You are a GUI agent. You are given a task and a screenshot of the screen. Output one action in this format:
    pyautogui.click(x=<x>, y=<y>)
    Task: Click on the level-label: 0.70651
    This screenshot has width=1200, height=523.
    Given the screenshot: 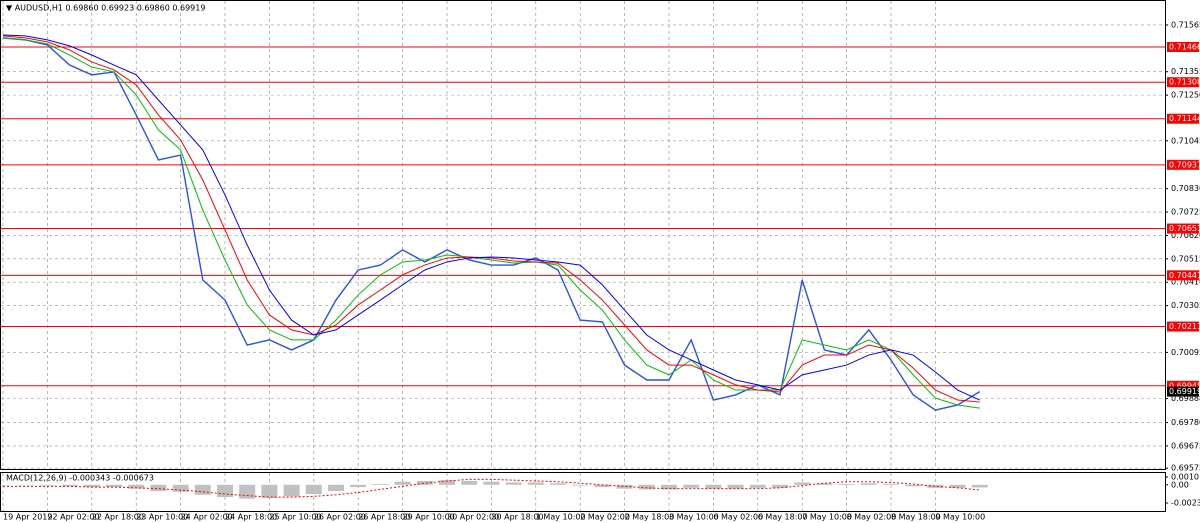 What is the action you would take?
    pyautogui.click(x=1184, y=228)
    